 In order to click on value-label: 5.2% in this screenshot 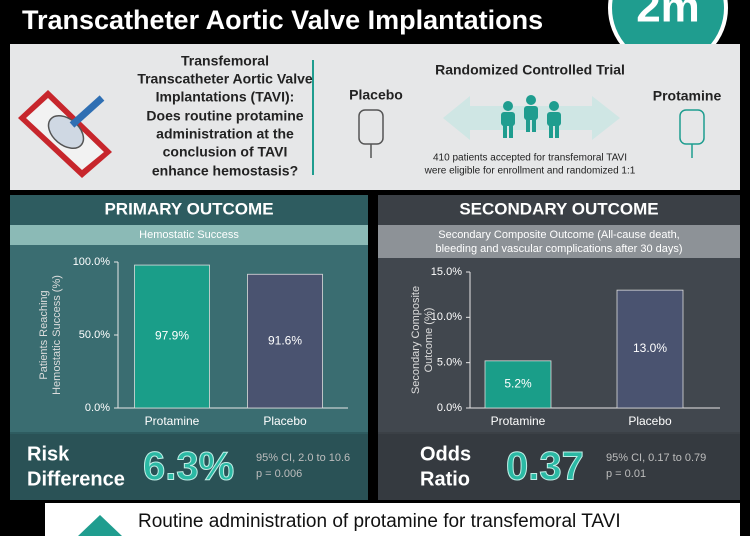, I will do `click(518, 384)`.